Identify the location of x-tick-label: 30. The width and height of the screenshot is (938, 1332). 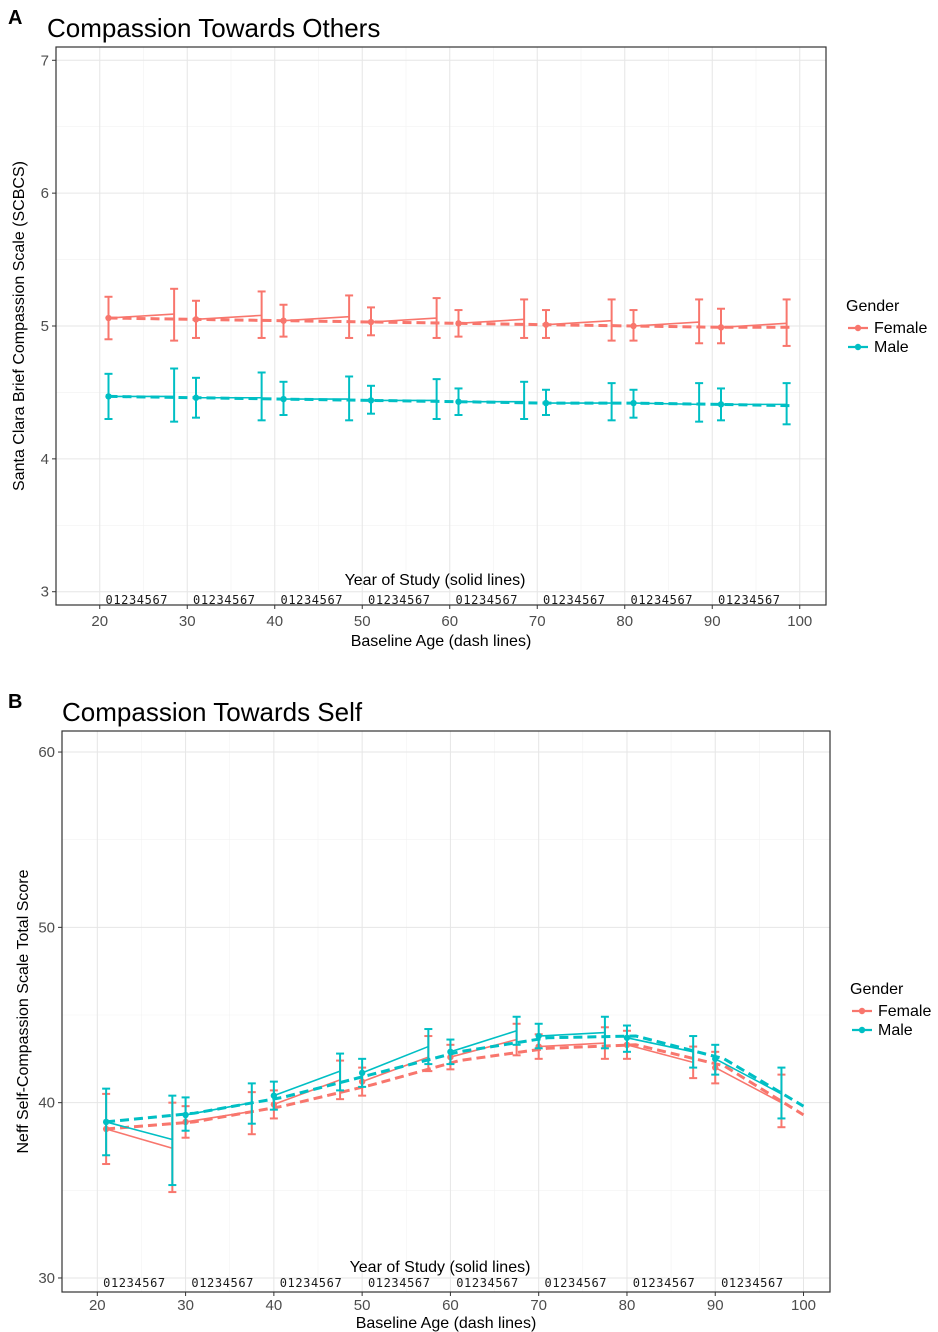
(187, 621).